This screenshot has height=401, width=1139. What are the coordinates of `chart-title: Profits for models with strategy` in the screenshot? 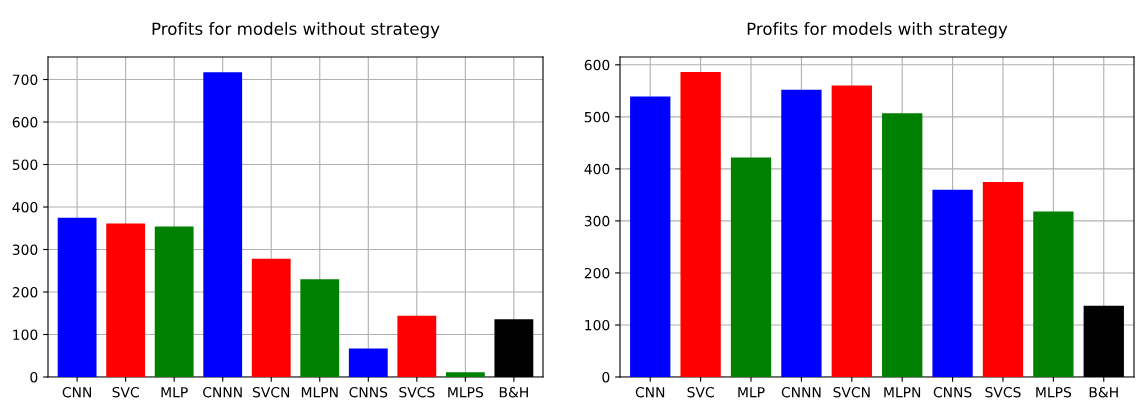 It's located at (877, 30).